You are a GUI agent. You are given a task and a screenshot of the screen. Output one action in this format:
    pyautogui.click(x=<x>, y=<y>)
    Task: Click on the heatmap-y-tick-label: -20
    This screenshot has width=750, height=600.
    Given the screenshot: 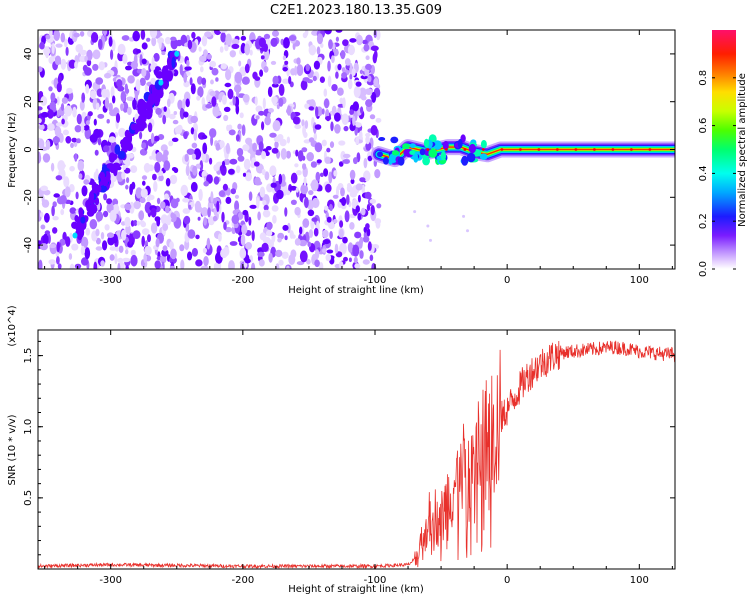 What is the action you would take?
    pyautogui.click(x=28, y=197)
    